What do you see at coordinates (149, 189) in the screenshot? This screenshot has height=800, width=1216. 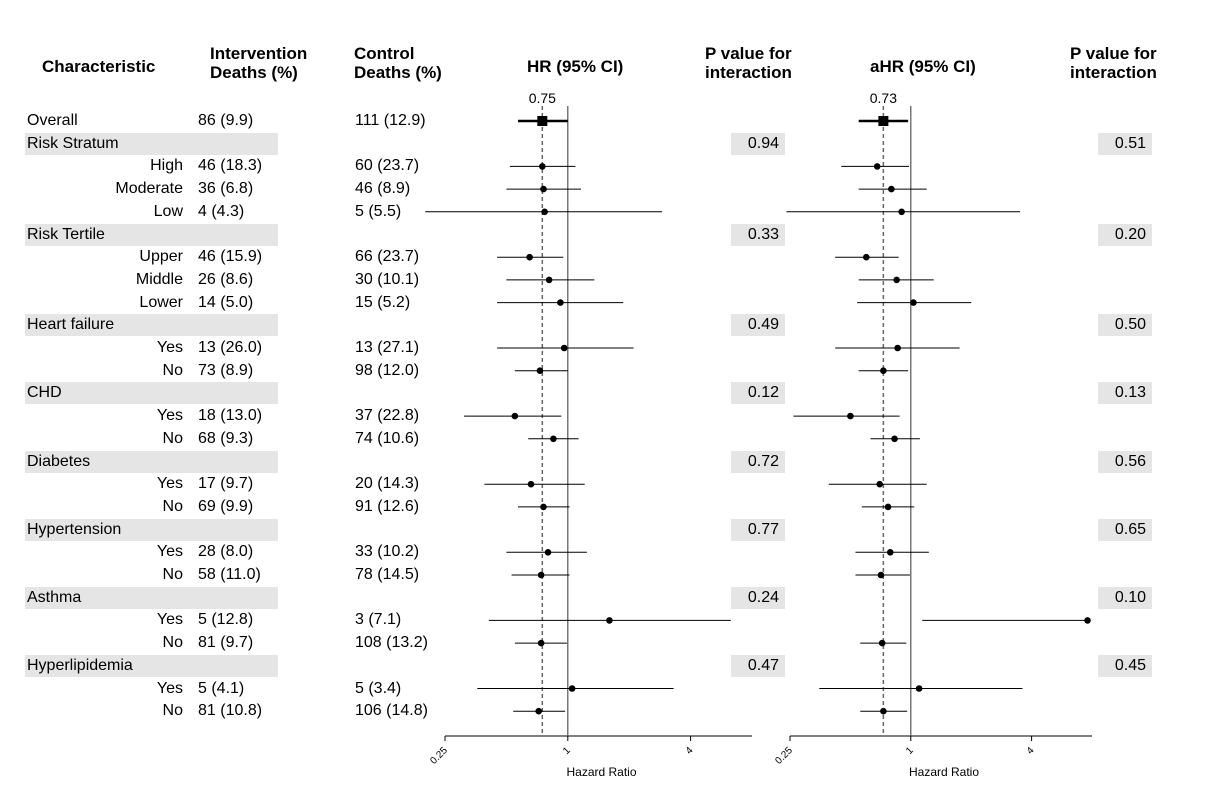 I see `row-label: Moderate` at bounding box center [149, 189].